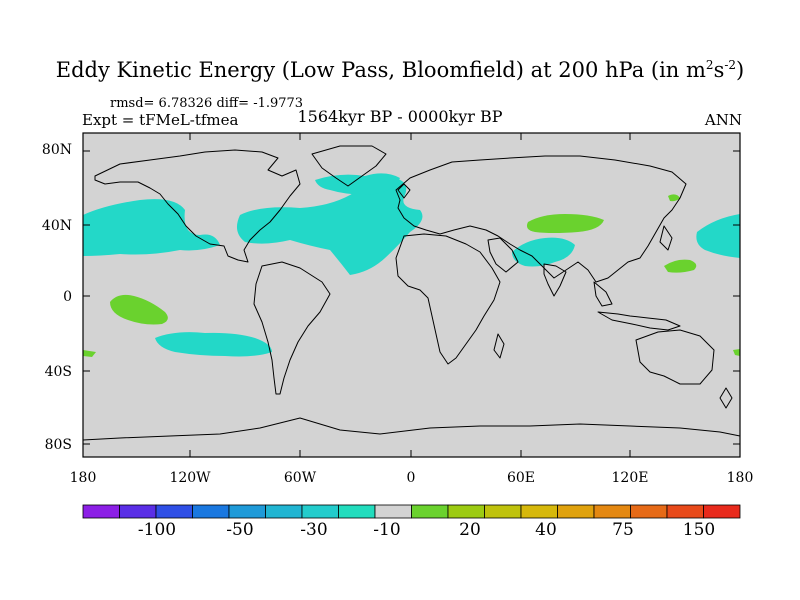  Describe the element at coordinates (448, 299) in the screenshot. I see `coastline-africa` at that location.